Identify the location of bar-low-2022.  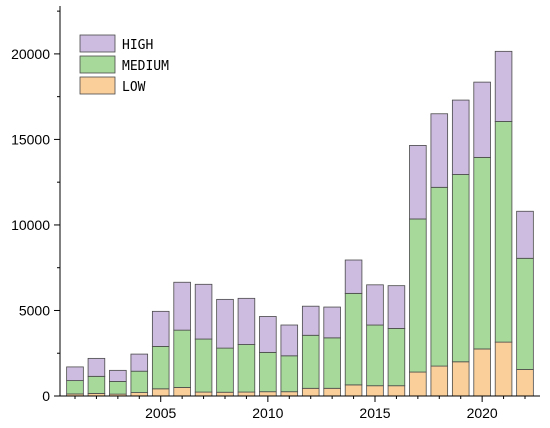
(525, 383).